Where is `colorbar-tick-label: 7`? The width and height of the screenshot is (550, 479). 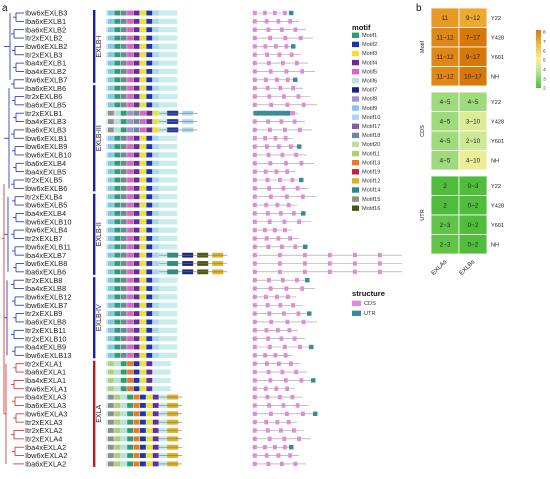 colorbar-tick-label: 7 is located at coordinates (544, 42).